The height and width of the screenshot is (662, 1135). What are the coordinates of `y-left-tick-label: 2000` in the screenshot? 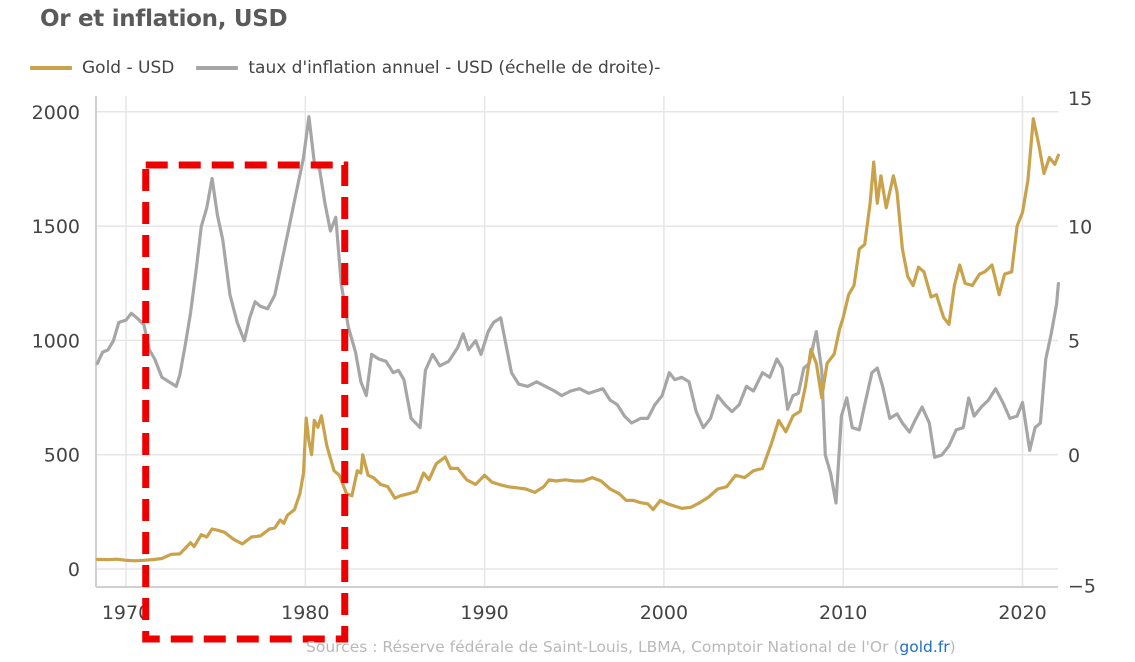 It's located at (56, 113).